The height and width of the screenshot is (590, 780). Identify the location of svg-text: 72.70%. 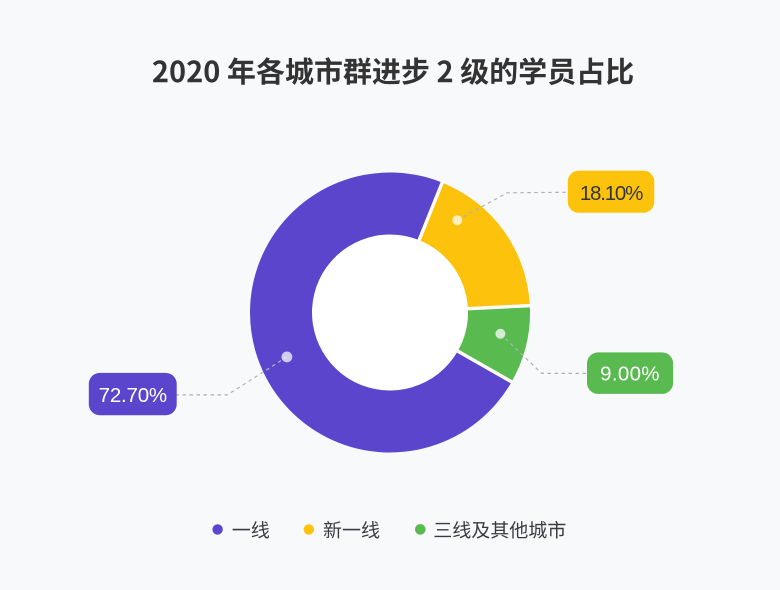
(133, 395).